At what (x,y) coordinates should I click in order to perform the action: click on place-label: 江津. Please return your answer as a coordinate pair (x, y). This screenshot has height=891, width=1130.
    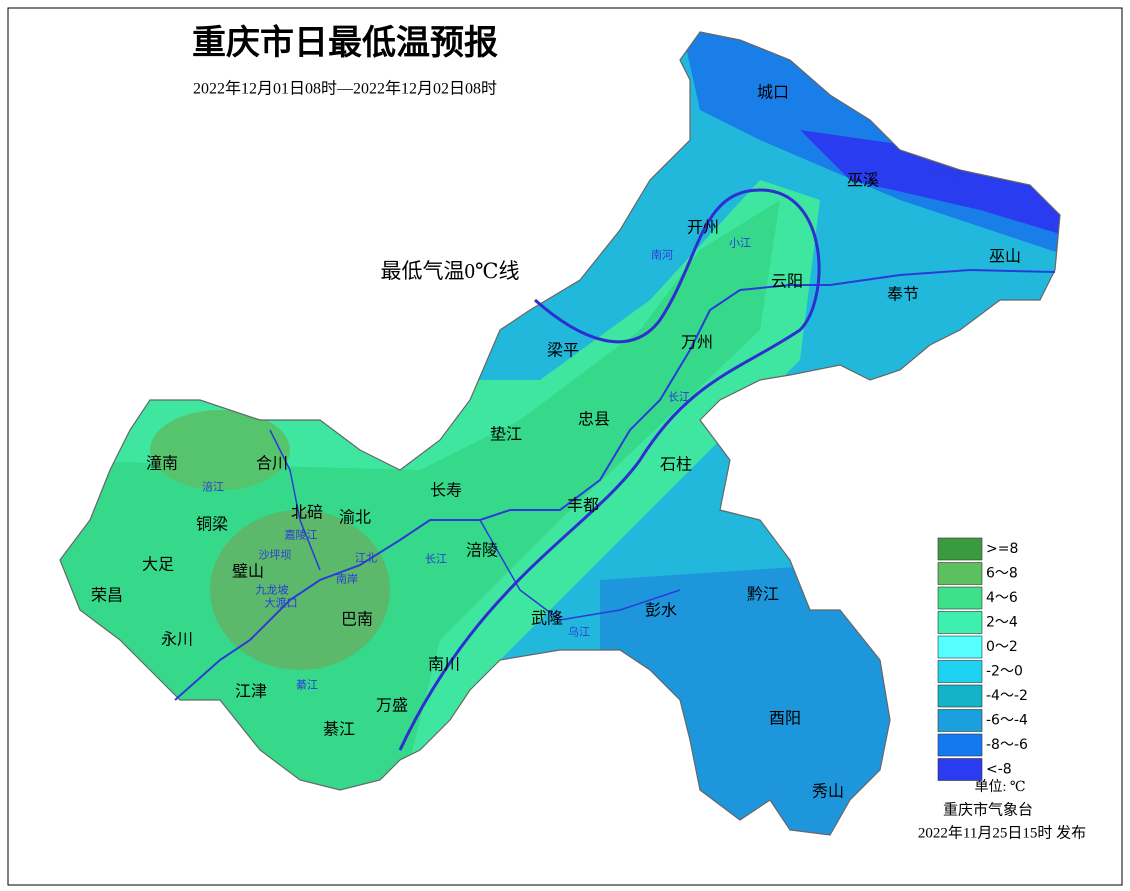
    Looking at the image, I should click on (251, 692).